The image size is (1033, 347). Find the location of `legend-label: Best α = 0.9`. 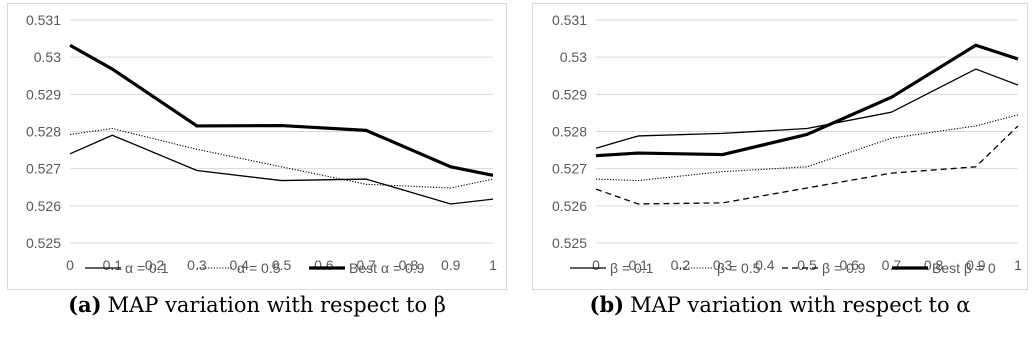

legend-label: Best α = 0.9 is located at coordinates (387, 268).